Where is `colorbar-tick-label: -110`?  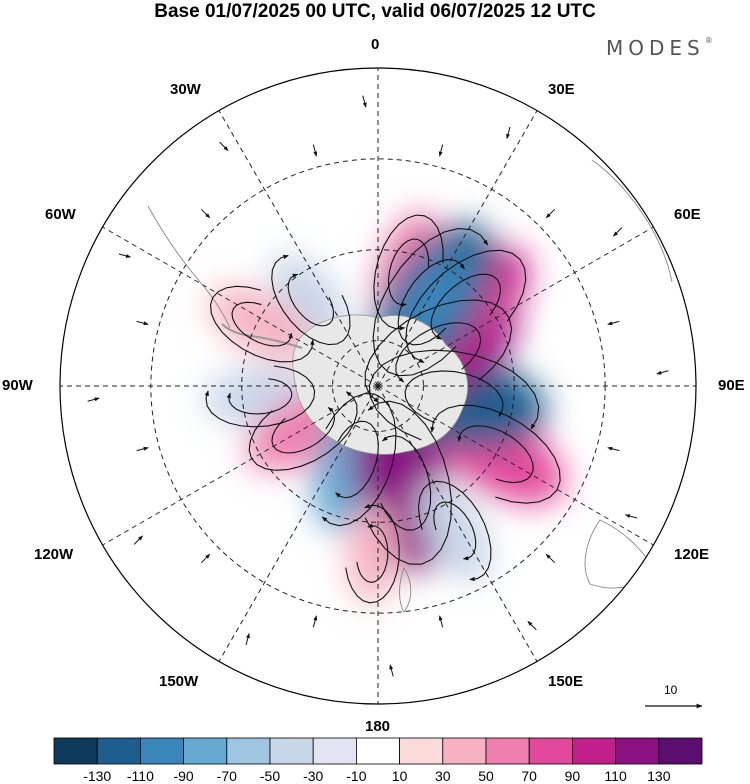
colorbar-tick-label: -110 is located at coordinates (140, 776).